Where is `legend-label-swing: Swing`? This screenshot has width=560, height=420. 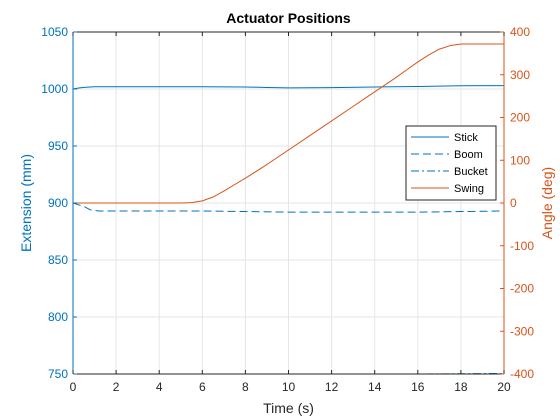 legend-label-swing: Swing is located at coordinates (469, 189).